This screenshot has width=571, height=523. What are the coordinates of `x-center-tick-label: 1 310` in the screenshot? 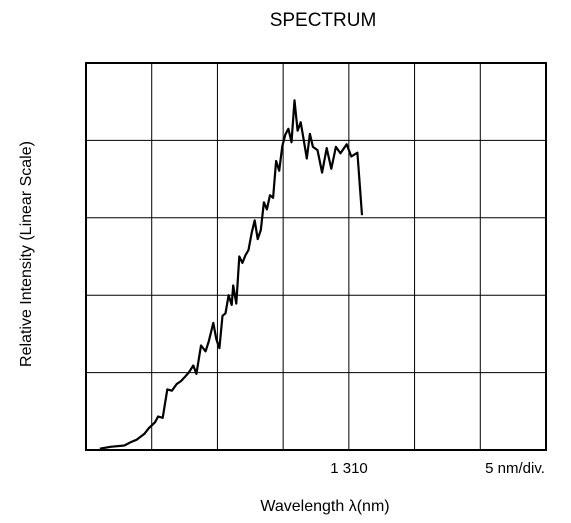 It's located at (349, 468).